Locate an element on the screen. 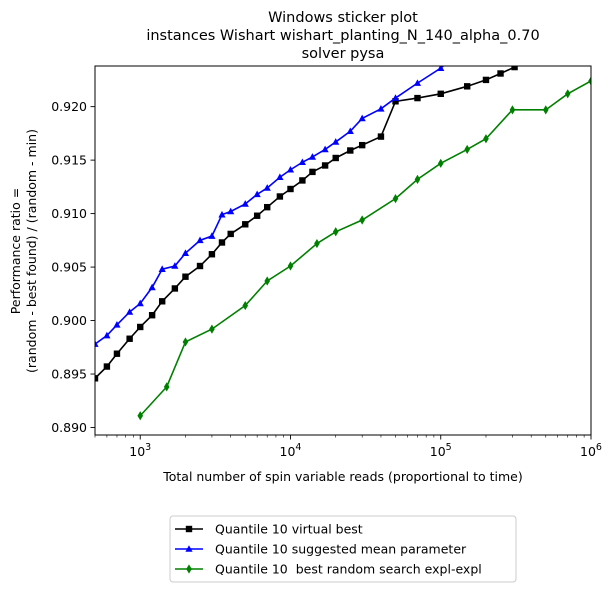 This screenshot has height=593, width=614. x-tick-label-4: 10⁶ is located at coordinates (591, 450).